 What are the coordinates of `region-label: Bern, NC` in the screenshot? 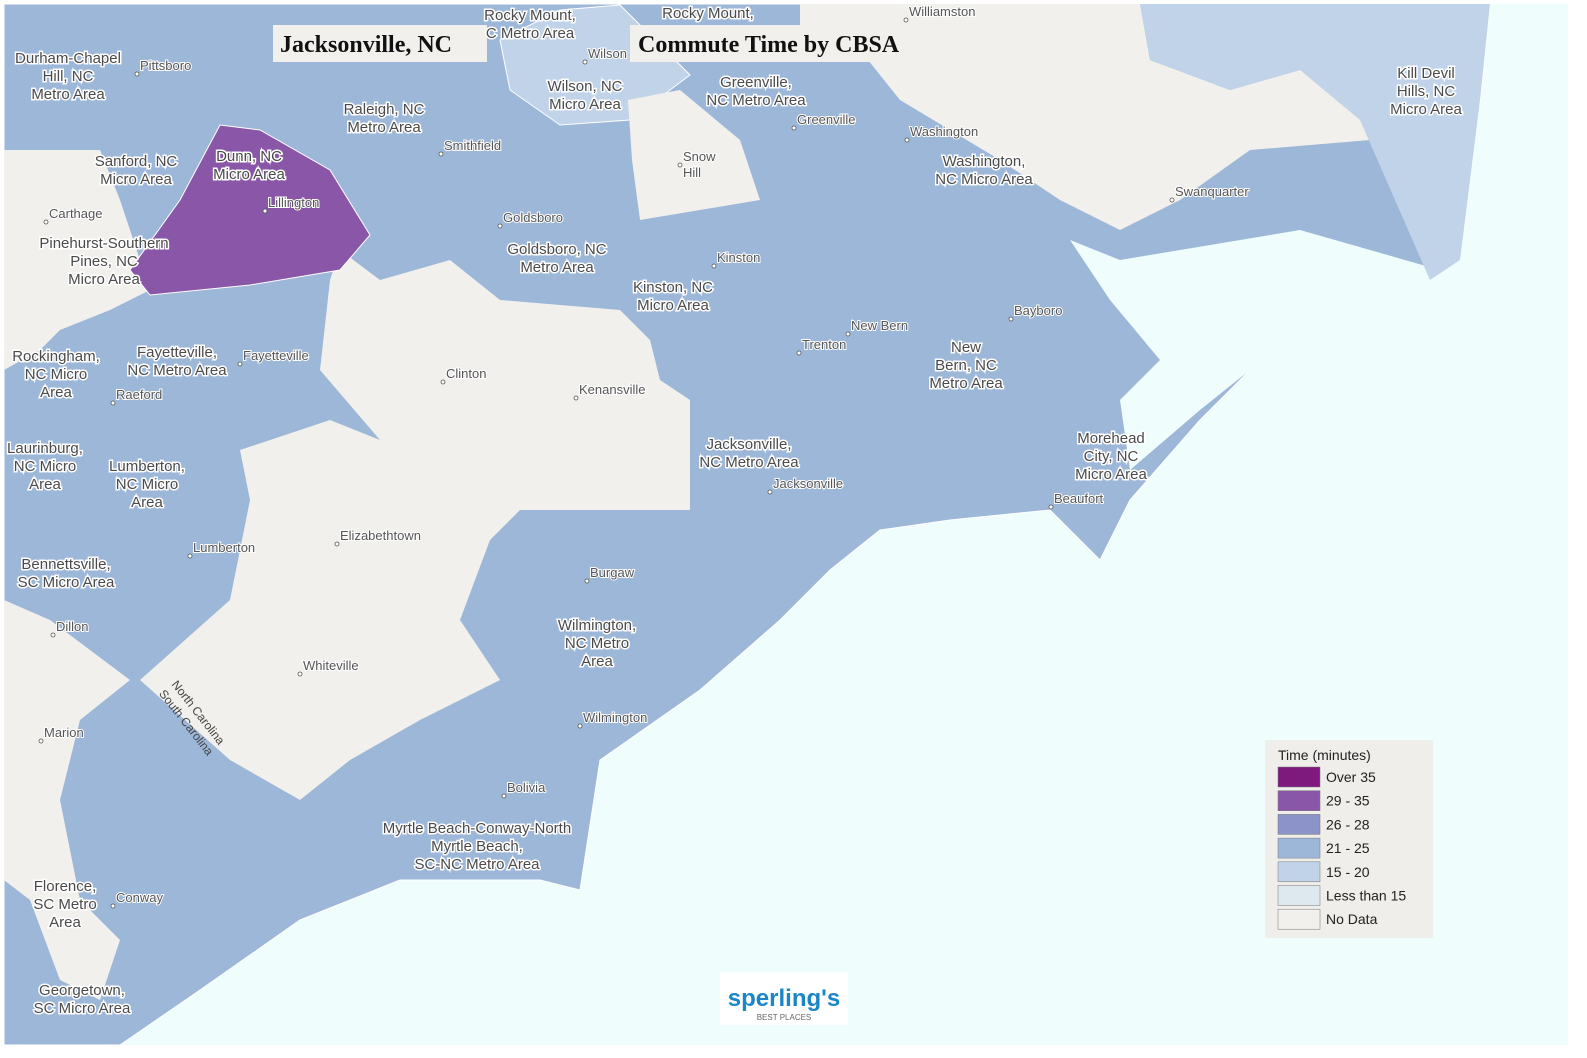 It's located at (966, 365).